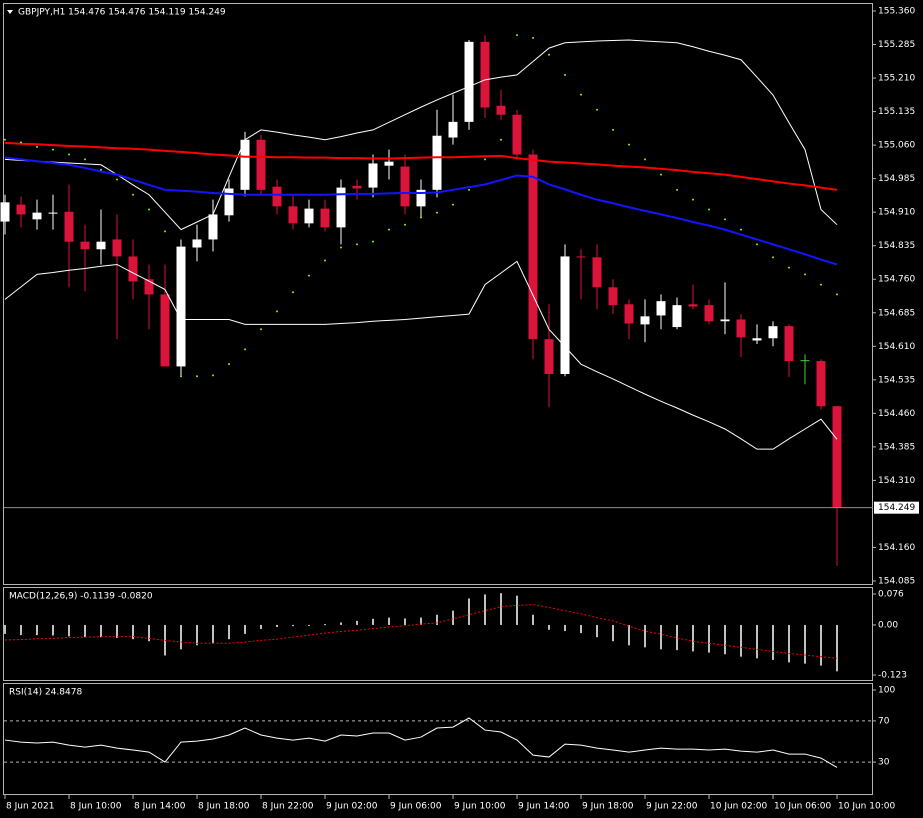  Describe the element at coordinates (884, 721) in the screenshot. I see `y-tick-label: 70` at that location.